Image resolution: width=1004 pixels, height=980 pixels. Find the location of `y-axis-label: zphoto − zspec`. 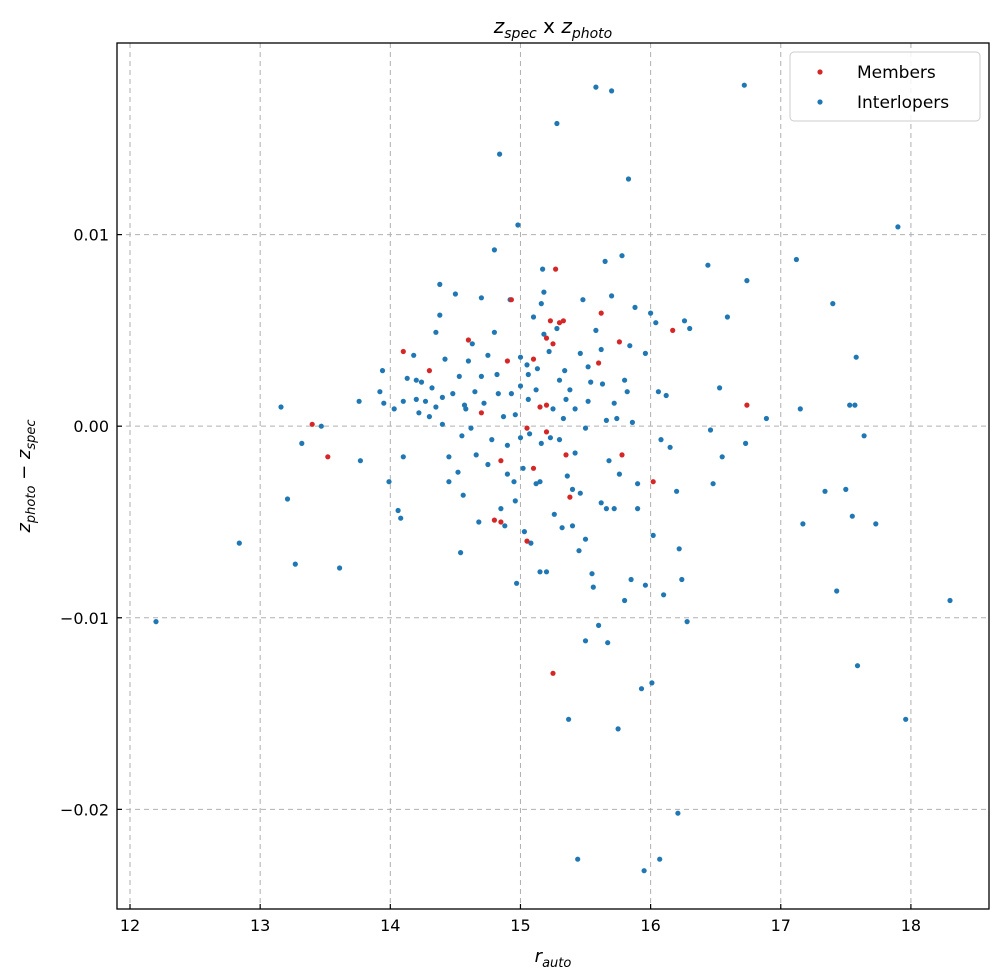

y-axis-label: zphoto − zspec is located at coordinates (26, 476).